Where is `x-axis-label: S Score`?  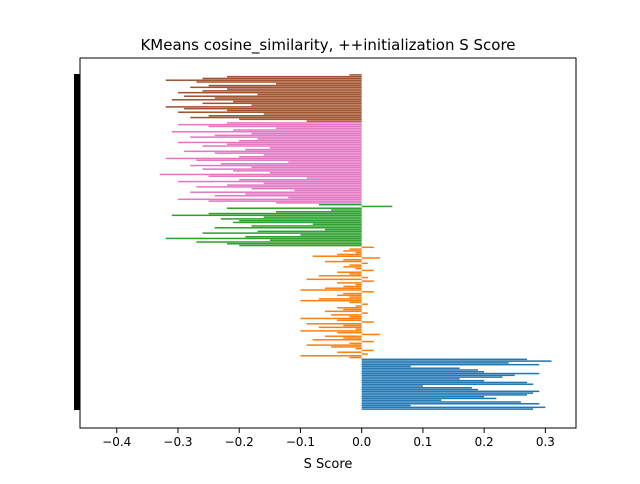 x-axis-label: S Score is located at coordinates (328, 464).